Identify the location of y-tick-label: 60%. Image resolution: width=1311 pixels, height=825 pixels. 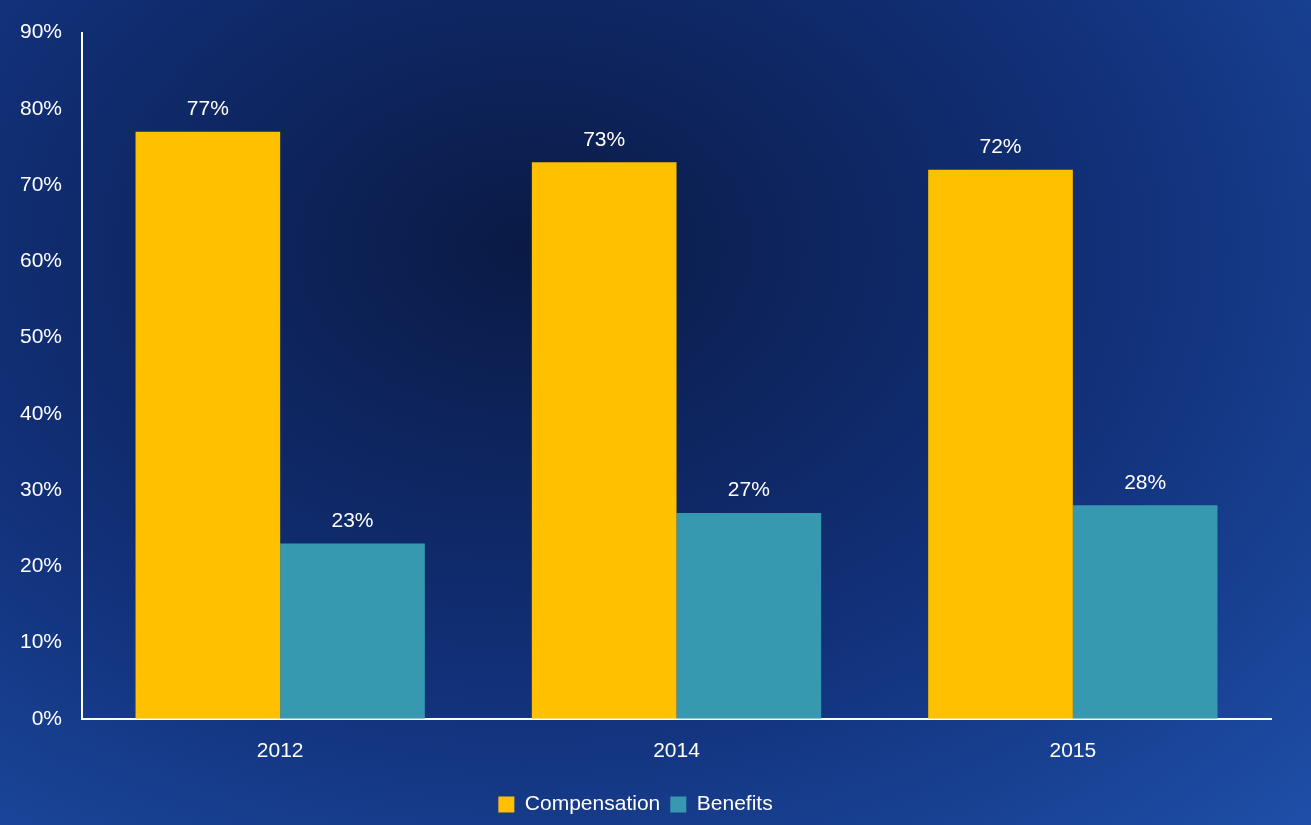
(41, 260).